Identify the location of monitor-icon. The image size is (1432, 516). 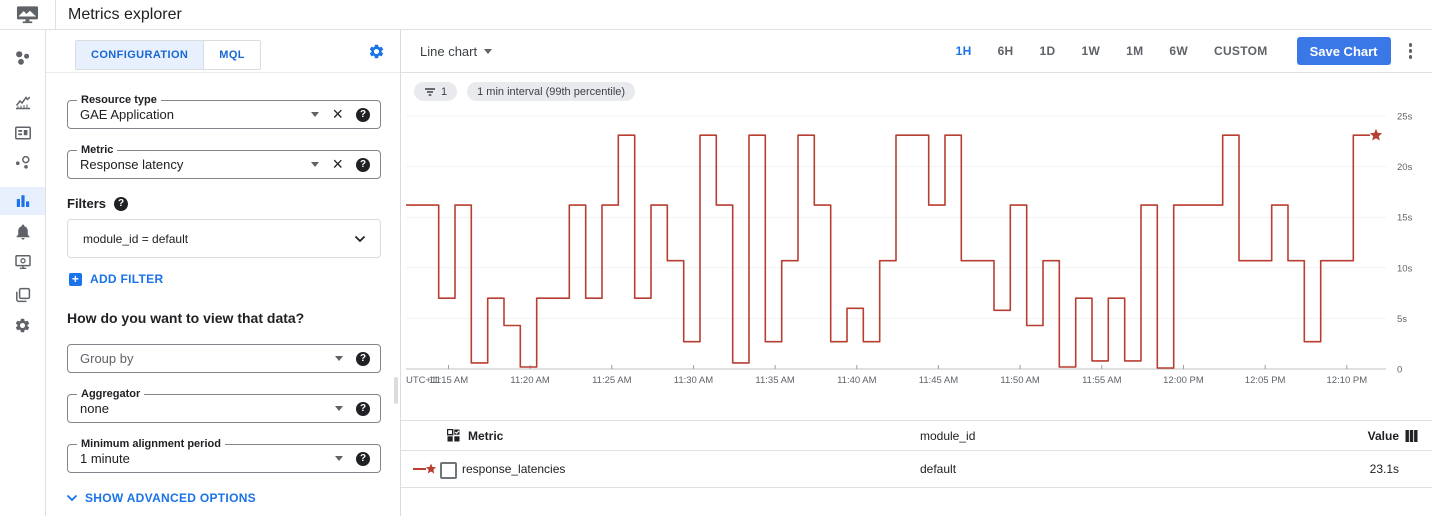
(22, 262).